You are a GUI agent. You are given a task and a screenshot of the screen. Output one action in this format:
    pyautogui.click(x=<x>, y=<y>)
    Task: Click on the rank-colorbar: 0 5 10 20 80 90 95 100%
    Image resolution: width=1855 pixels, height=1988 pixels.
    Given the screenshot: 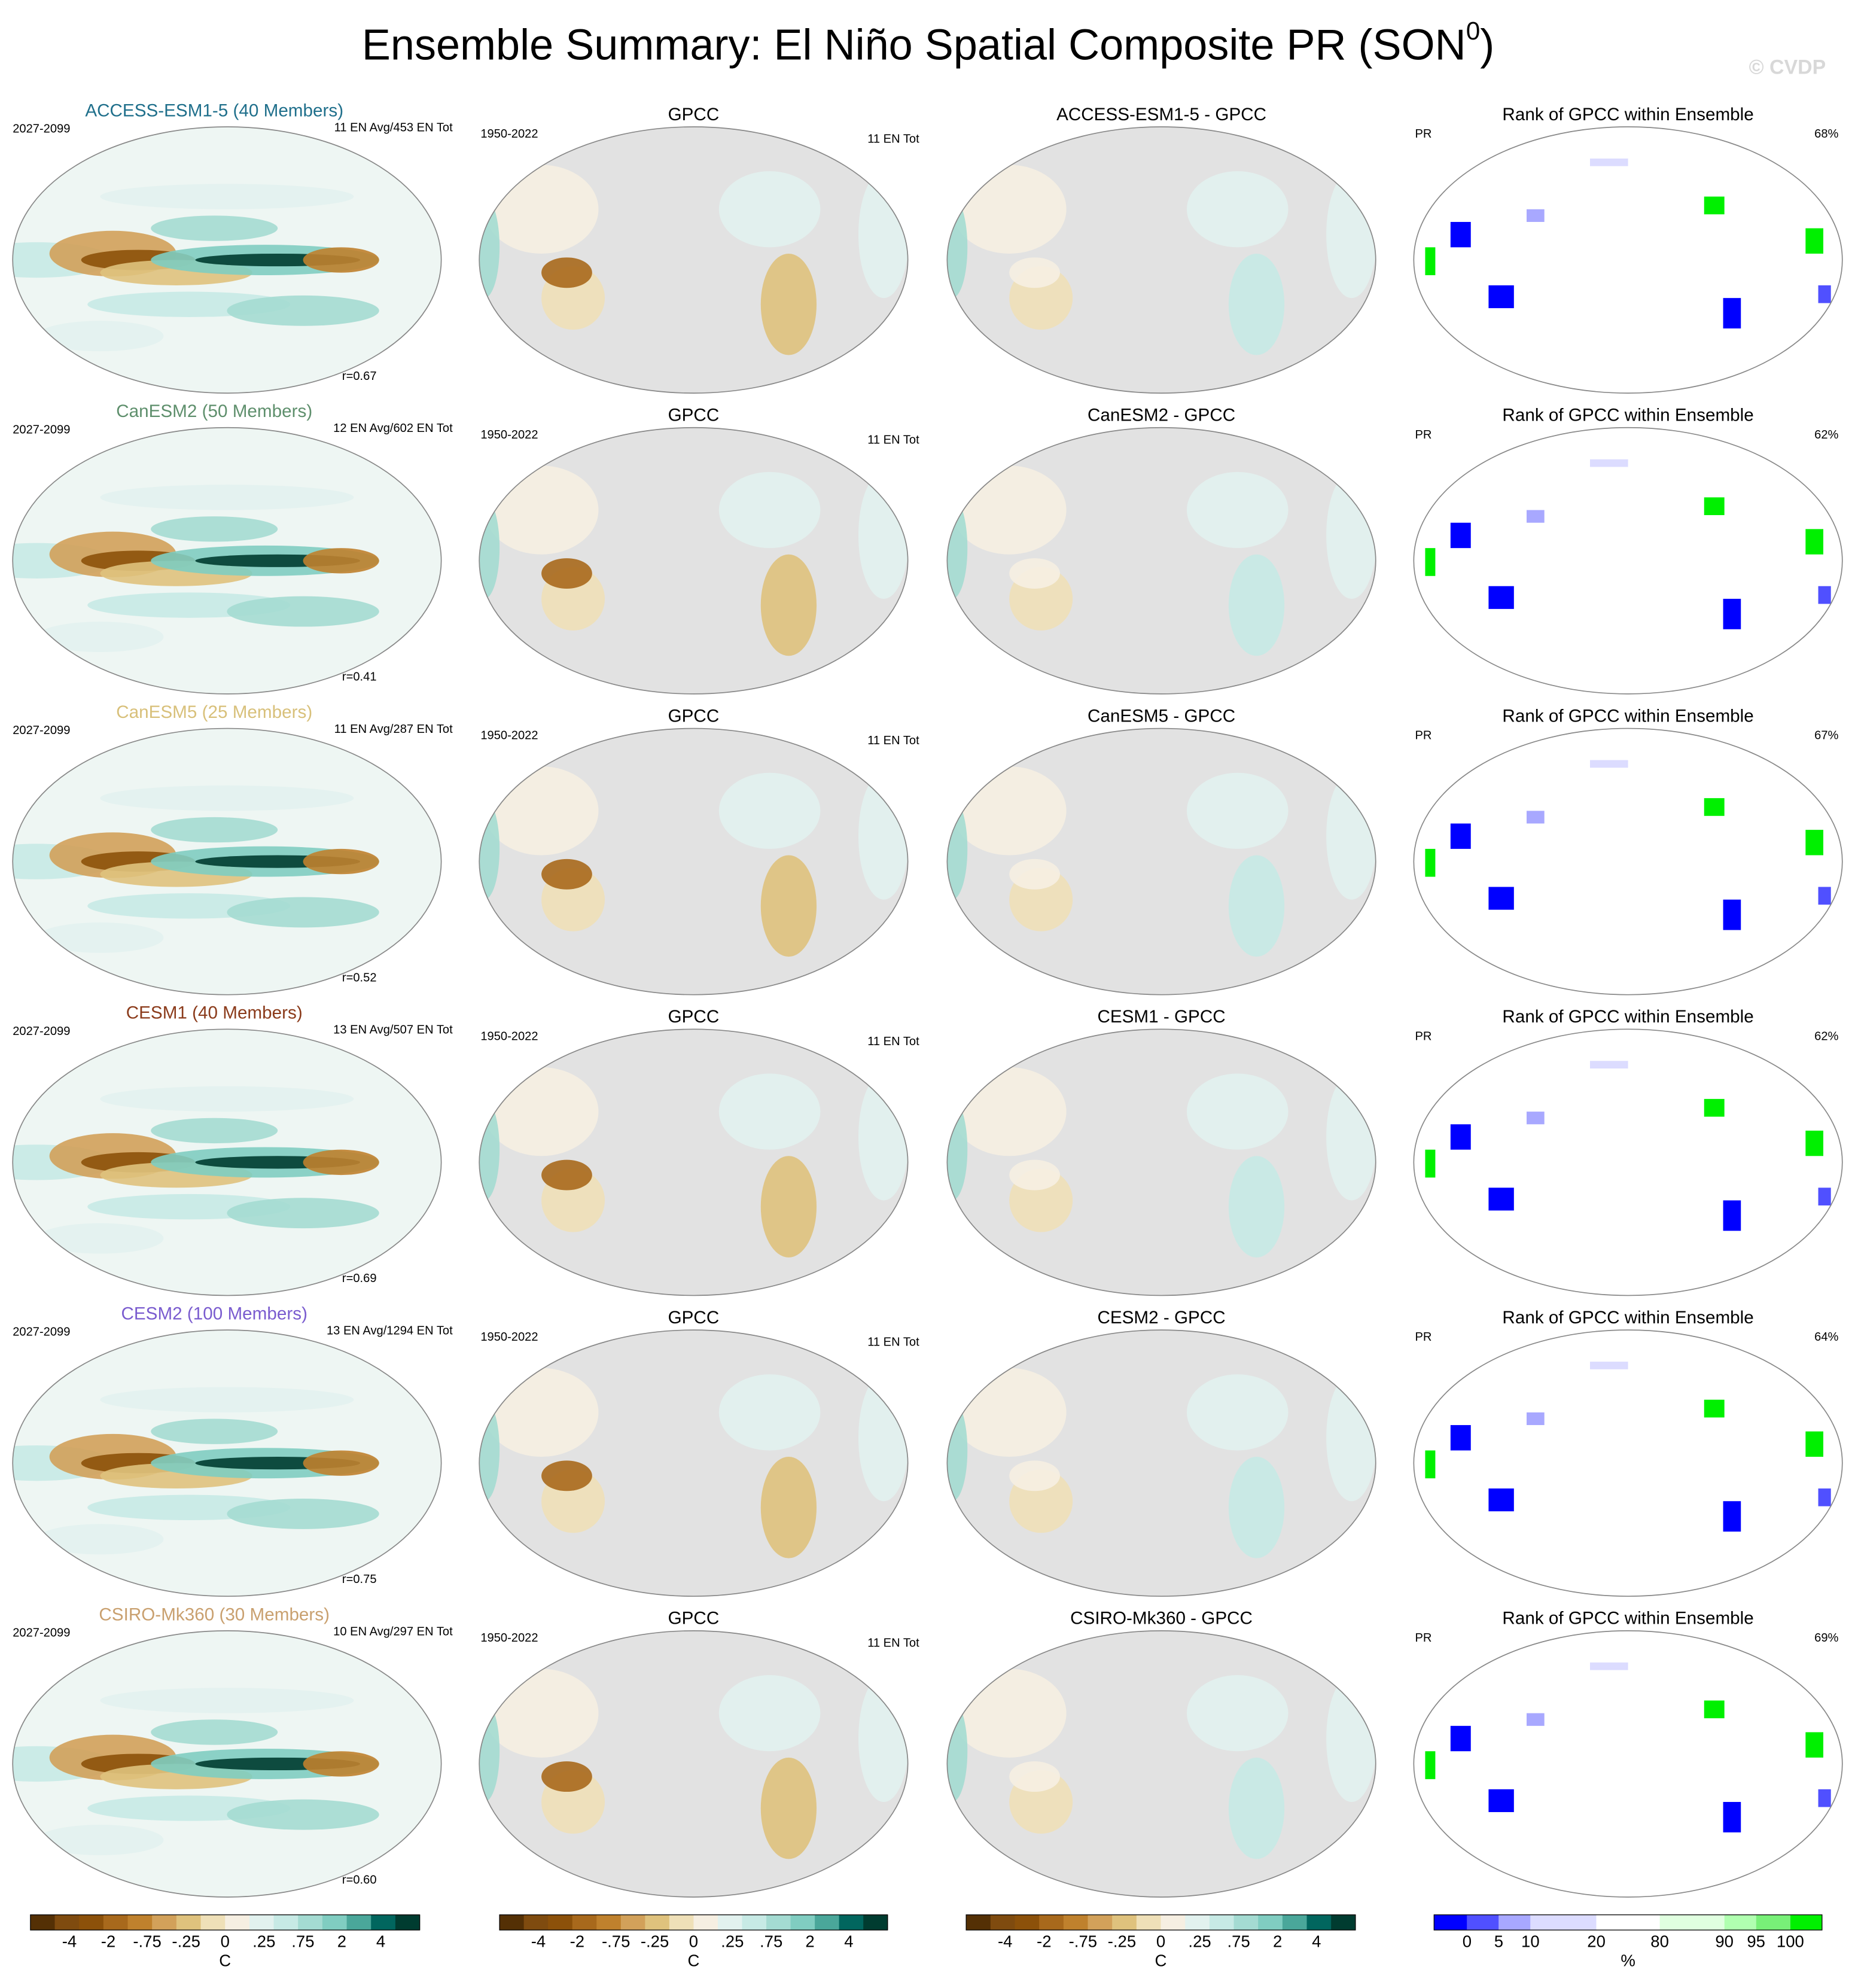 What is the action you would take?
    pyautogui.click(x=1628, y=1941)
    